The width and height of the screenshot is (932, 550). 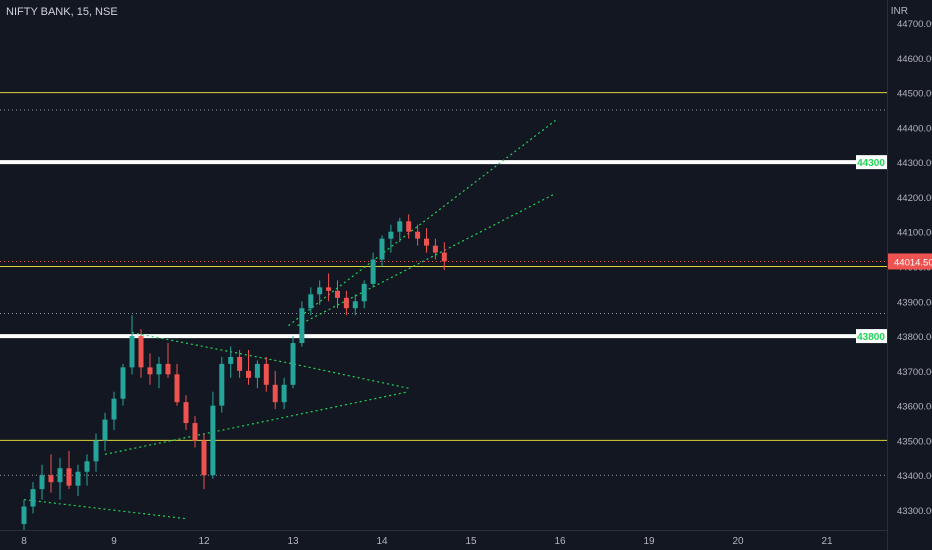 I want to click on svg-text: 44014.50, so click(x=913, y=262).